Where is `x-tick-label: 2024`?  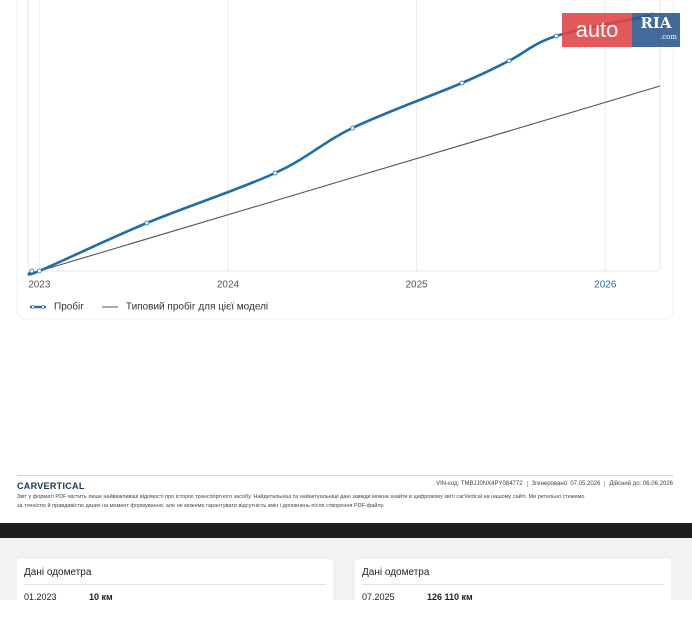
x-tick-label: 2024 is located at coordinates (228, 285).